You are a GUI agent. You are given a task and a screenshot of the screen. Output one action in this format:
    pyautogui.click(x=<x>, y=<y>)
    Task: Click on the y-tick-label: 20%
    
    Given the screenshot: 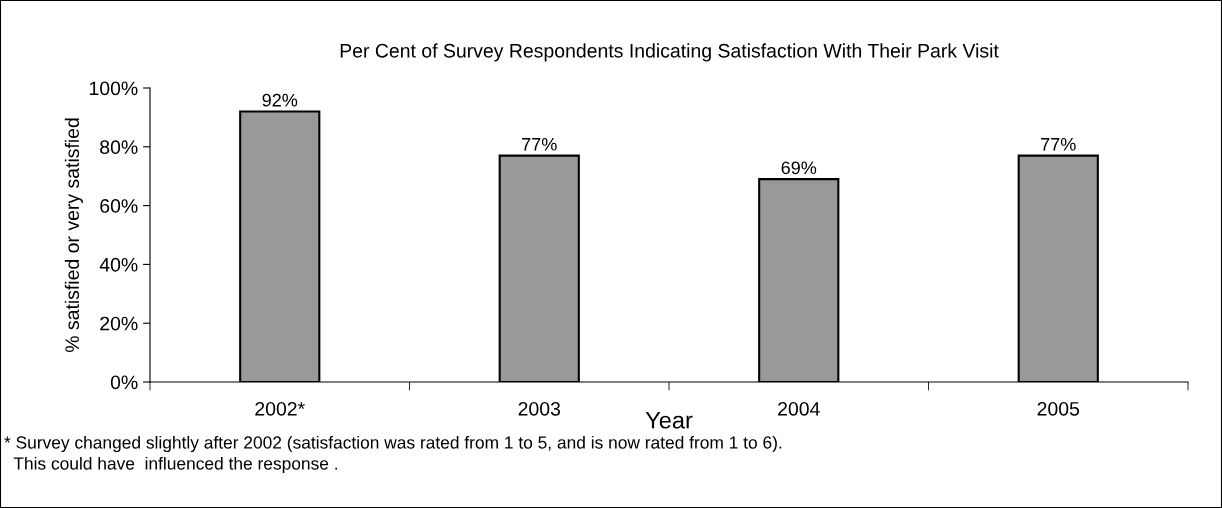 What is the action you would take?
    pyautogui.click(x=119, y=323)
    